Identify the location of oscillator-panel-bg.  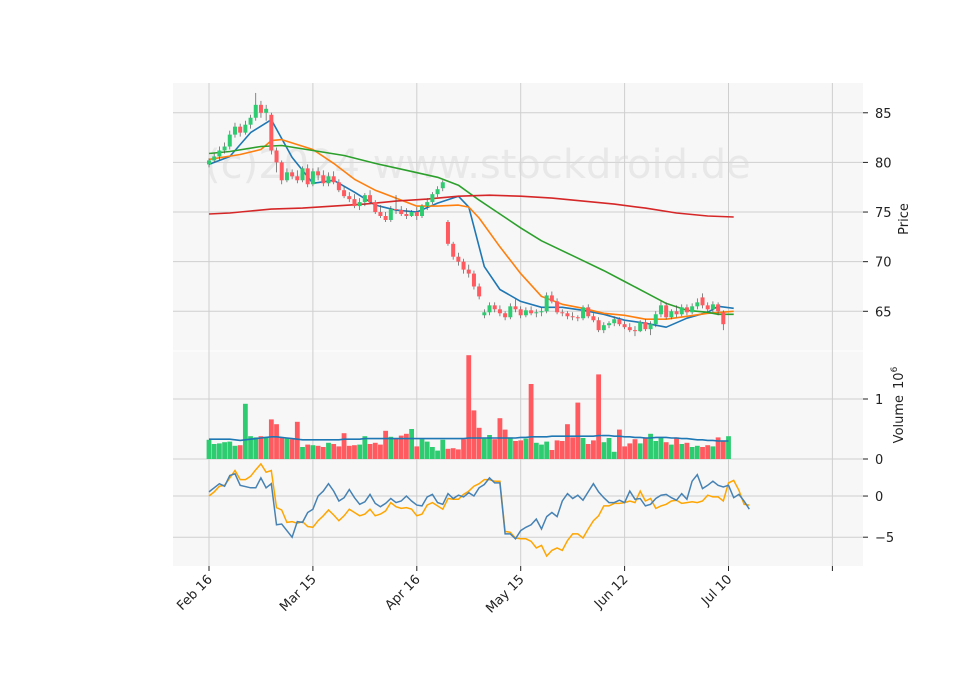
(518, 512).